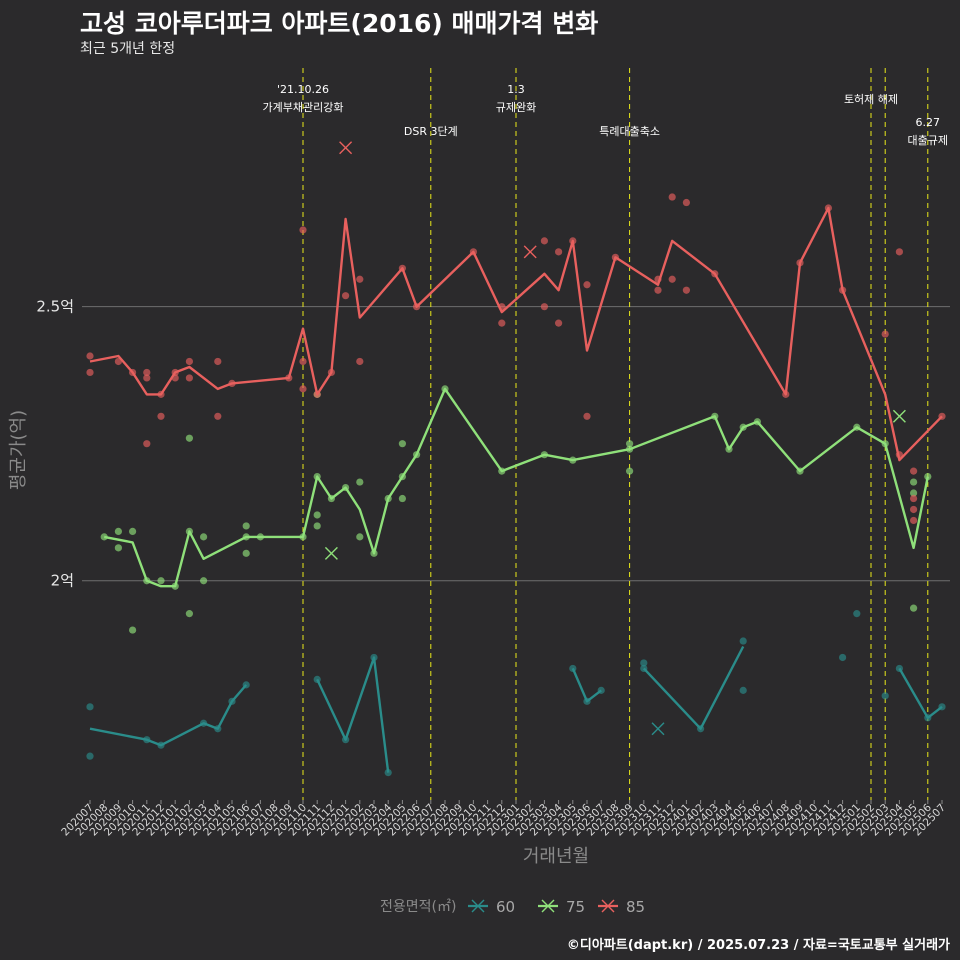  Describe the element at coordinates (18, 450) in the screenshot. I see `y-axis-title: 평균가(억)` at that location.